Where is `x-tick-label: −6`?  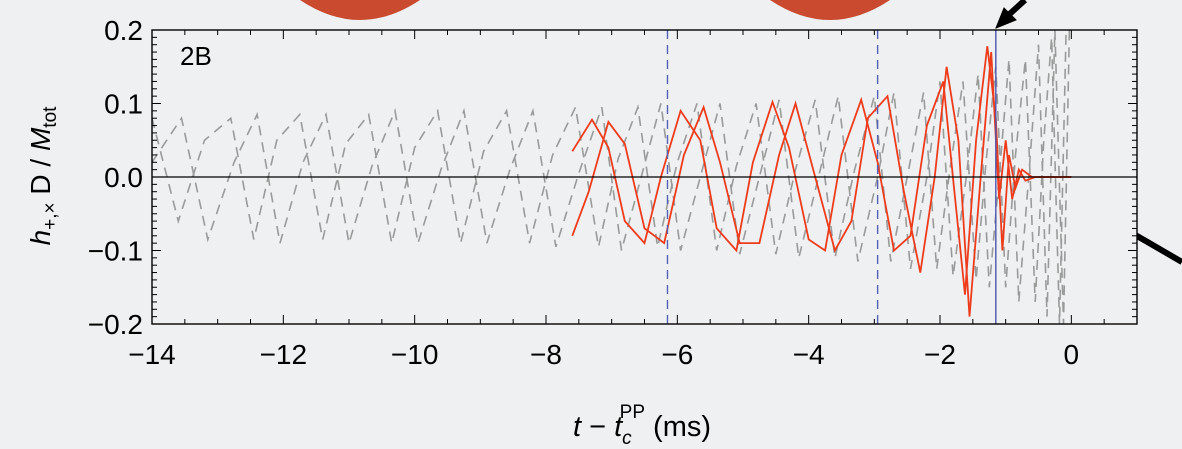
x-tick-label: −6 is located at coordinates (677, 354).